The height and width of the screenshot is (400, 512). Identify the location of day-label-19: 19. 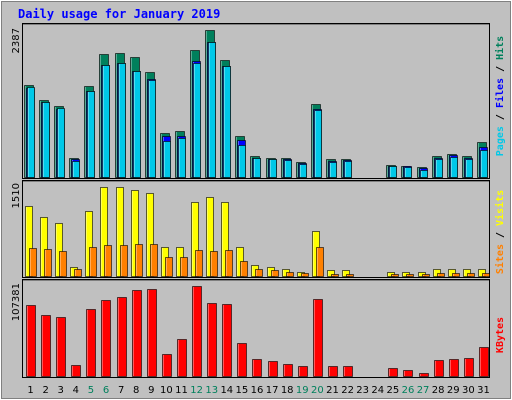
(302, 390).